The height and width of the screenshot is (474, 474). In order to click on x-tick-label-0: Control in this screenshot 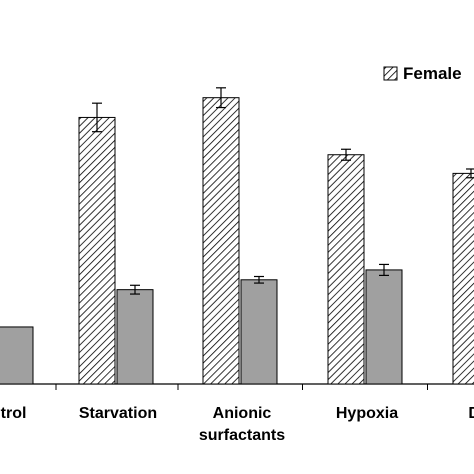, I will do `click(13, 413)`.